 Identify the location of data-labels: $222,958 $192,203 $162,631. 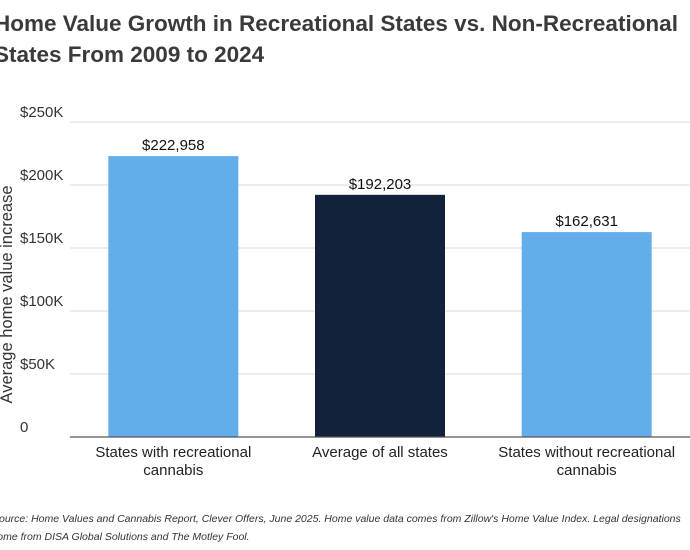
(380, 183).